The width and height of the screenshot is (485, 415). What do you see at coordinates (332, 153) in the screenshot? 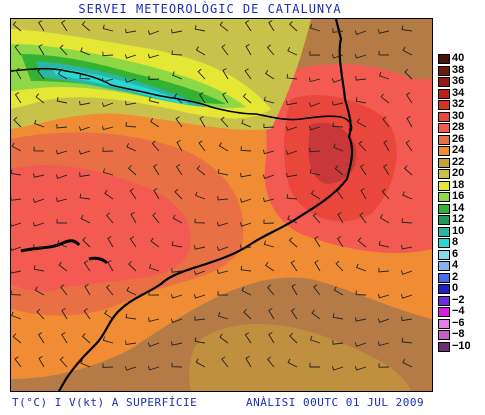
I see `field-core` at bounding box center [332, 153].